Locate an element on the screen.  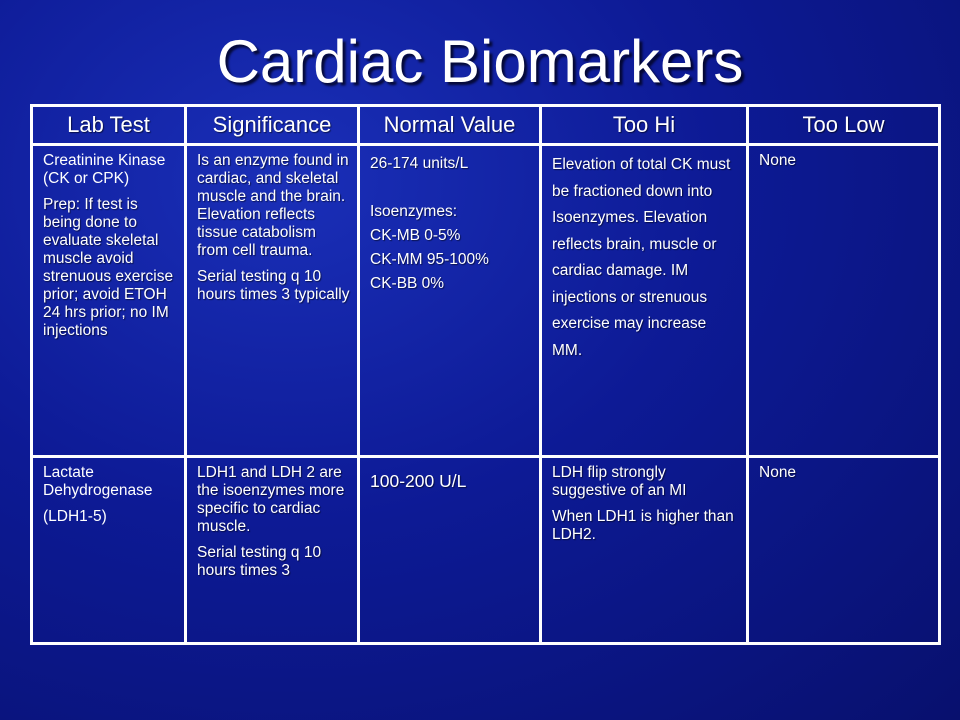
spacer is located at coordinates (451, 188).